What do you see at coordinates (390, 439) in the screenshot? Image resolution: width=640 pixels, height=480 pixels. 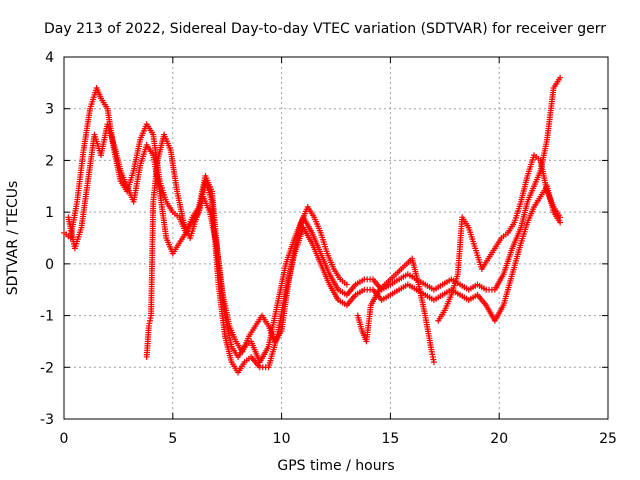 I see `x-tick-label: 15` at bounding box center [390, 439].